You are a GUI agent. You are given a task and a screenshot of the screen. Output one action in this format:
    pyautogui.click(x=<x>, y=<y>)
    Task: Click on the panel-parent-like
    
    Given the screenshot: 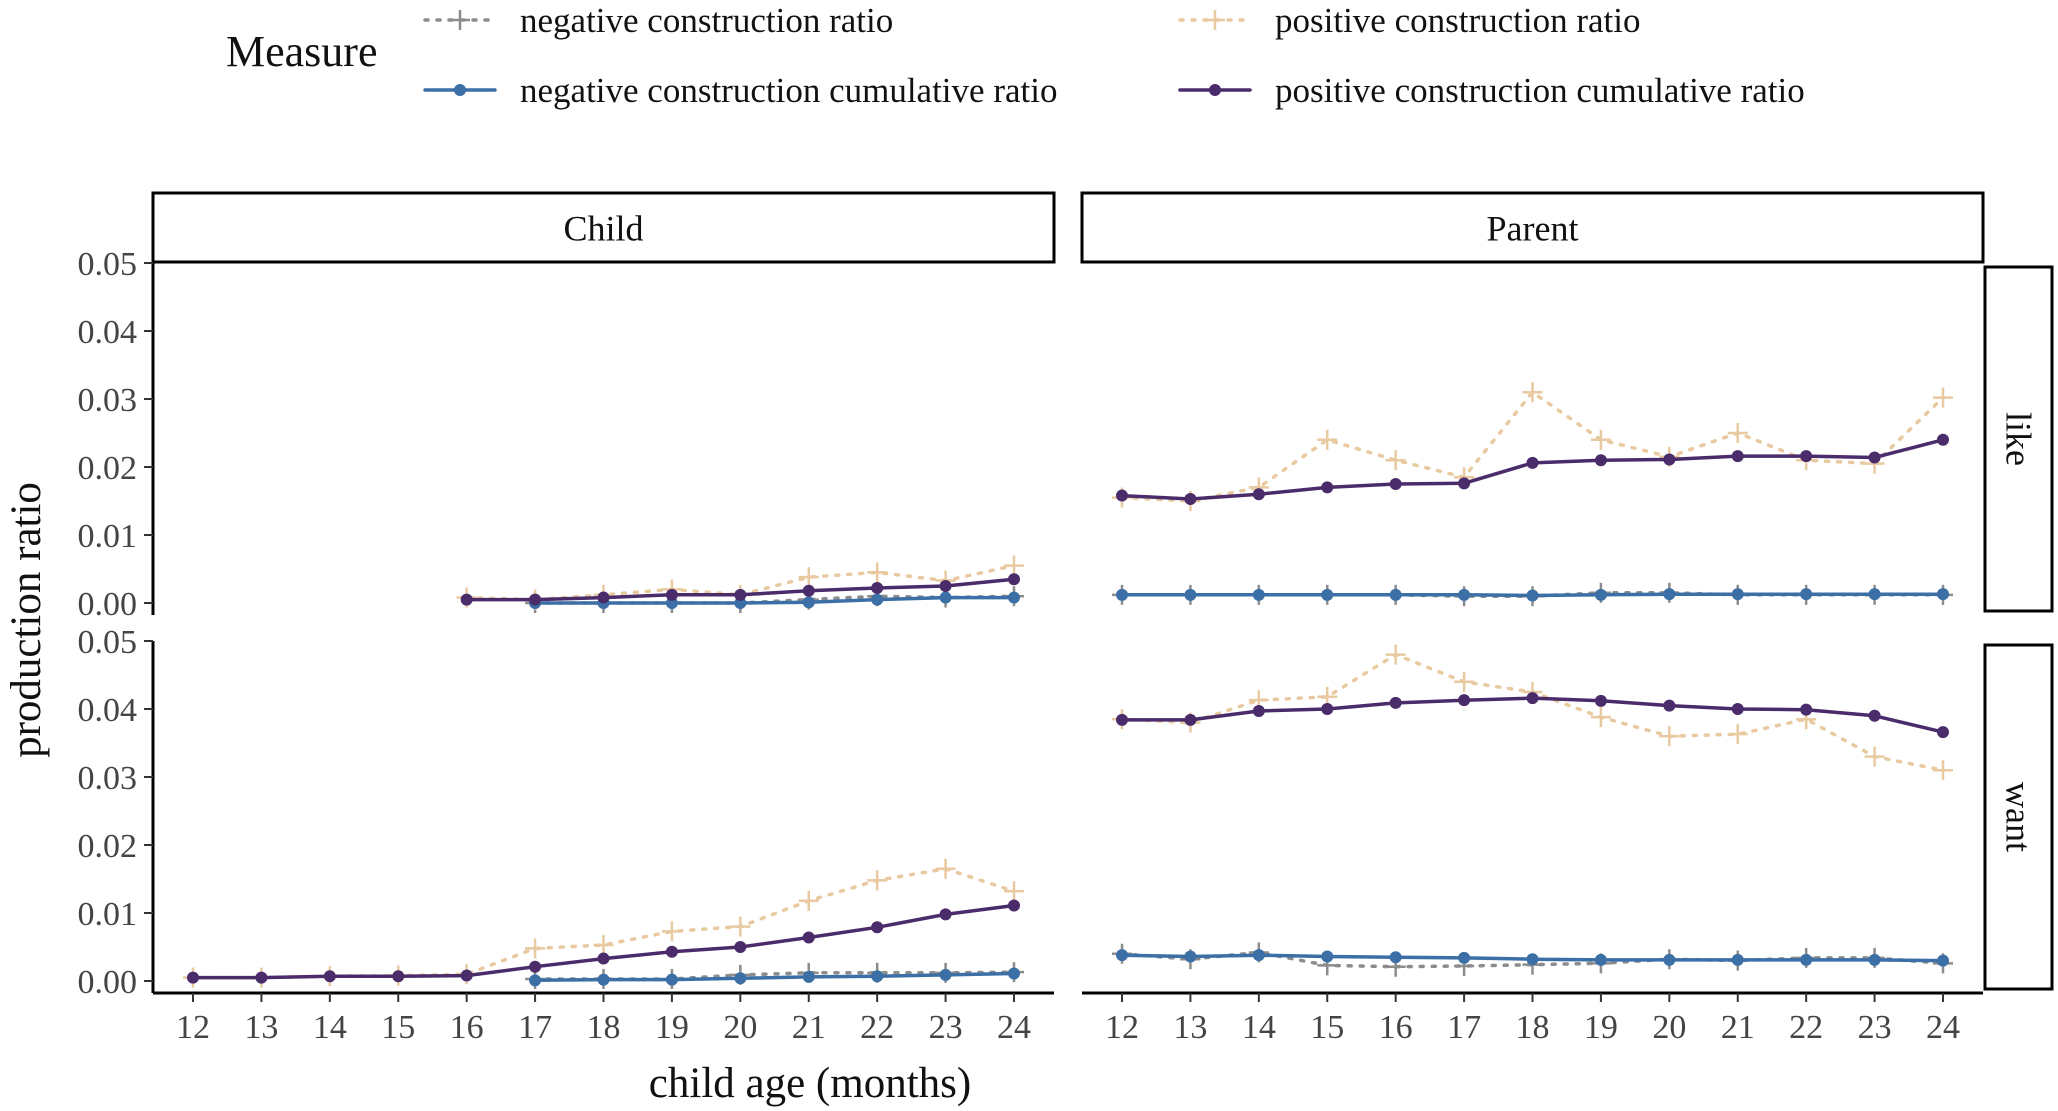 What is the action you would take?
    pyautogui.click(x=1532, y=494)
    